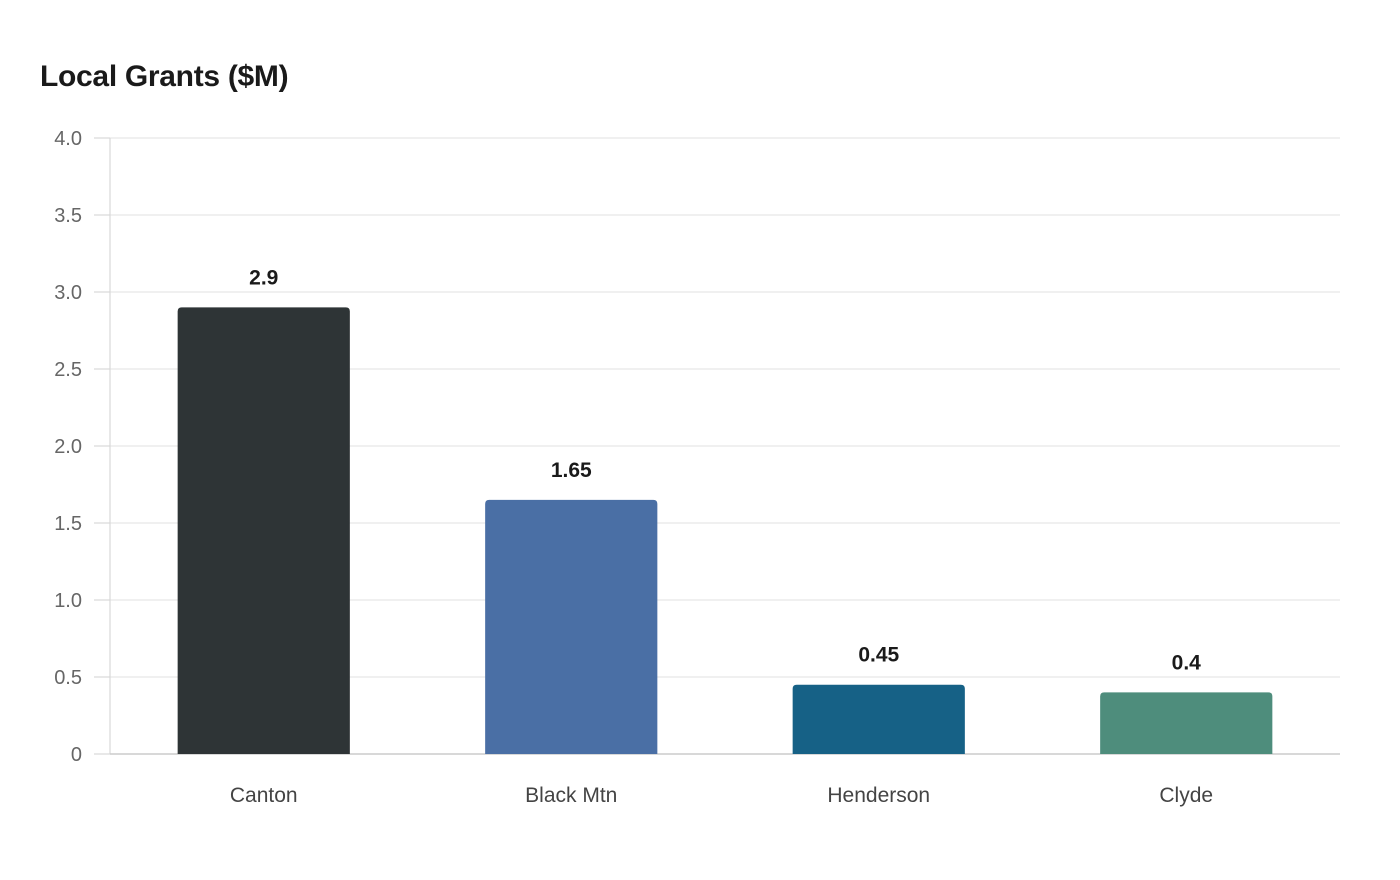 The height and width of the screenshot is (880, 1400). What do you see at coordinates (571, 626) in the screenshot?
I see `bar-black-mtn` at bounding box center [571, 626].